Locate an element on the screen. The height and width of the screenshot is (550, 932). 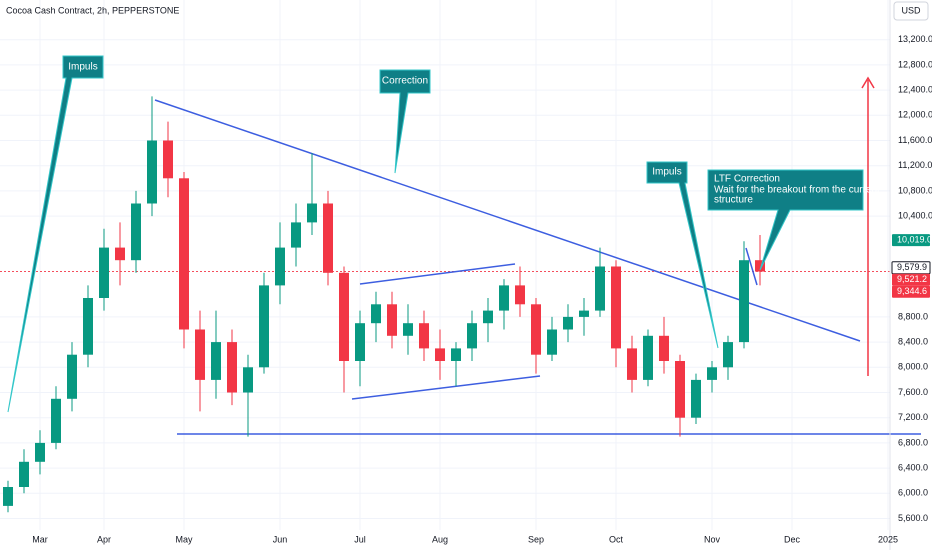
currency: USD is located at coordinates (911, 10).